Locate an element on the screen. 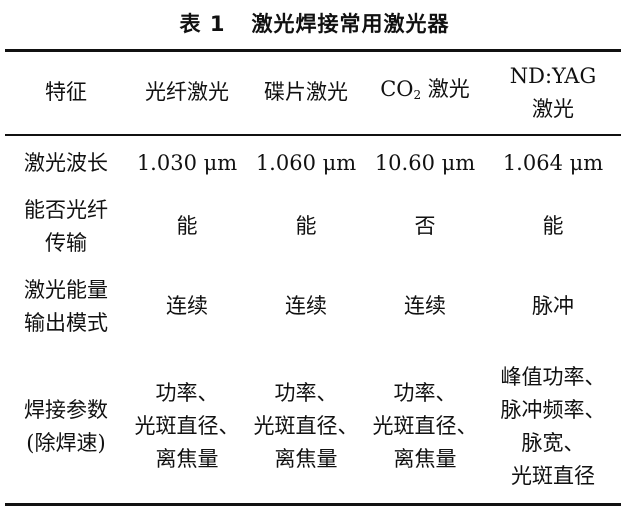 This screenshot has width=629, height=515. header-co2-laser: CO2 激光 is located at coordinates (425, 93).